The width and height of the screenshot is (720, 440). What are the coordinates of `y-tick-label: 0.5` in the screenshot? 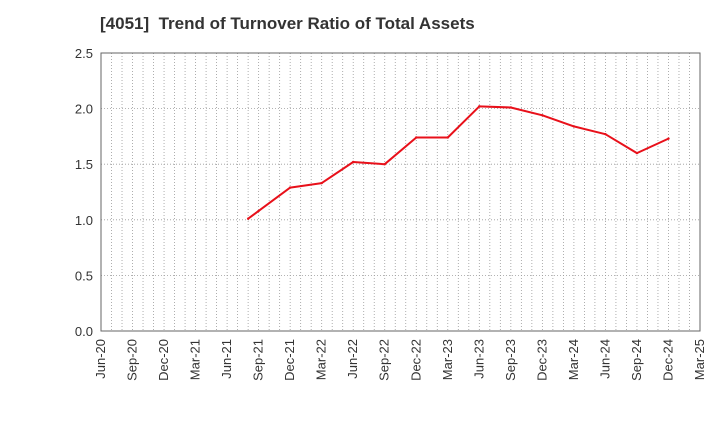 It's located at (84, 275).